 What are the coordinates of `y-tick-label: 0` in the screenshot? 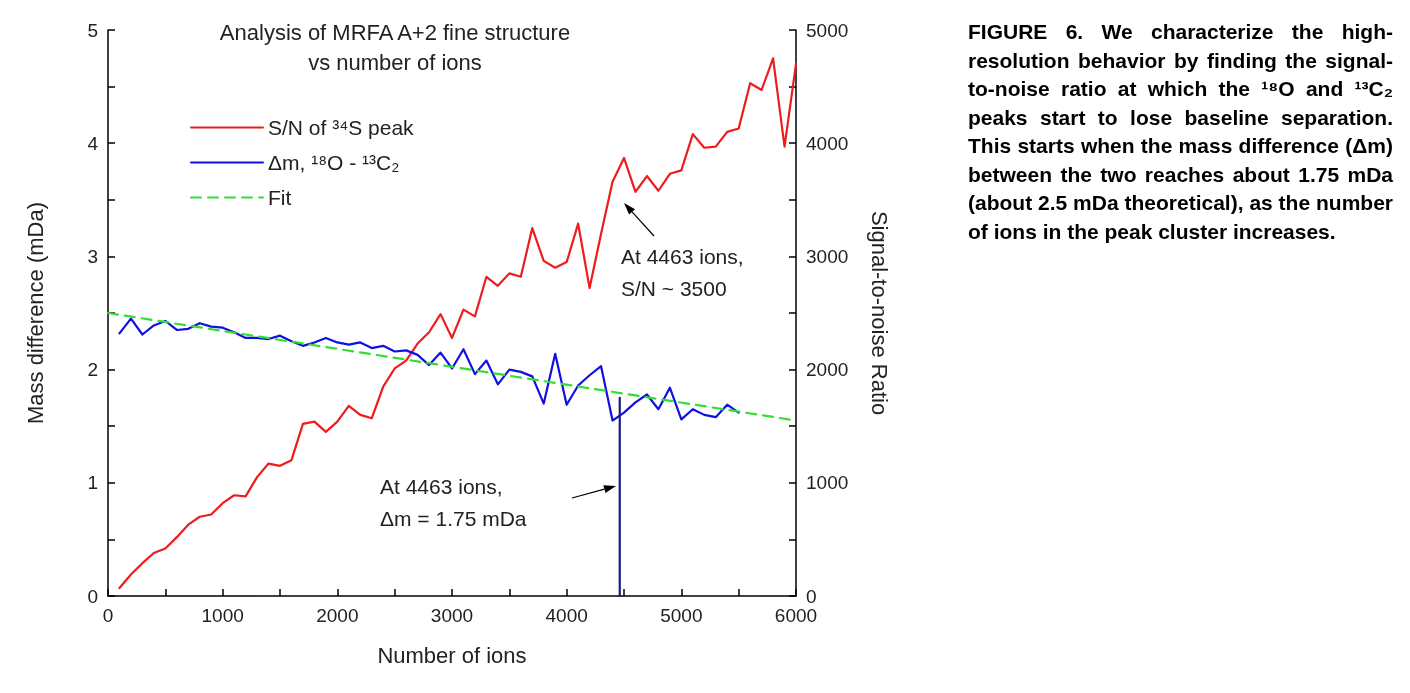 It's located at (92, 596).